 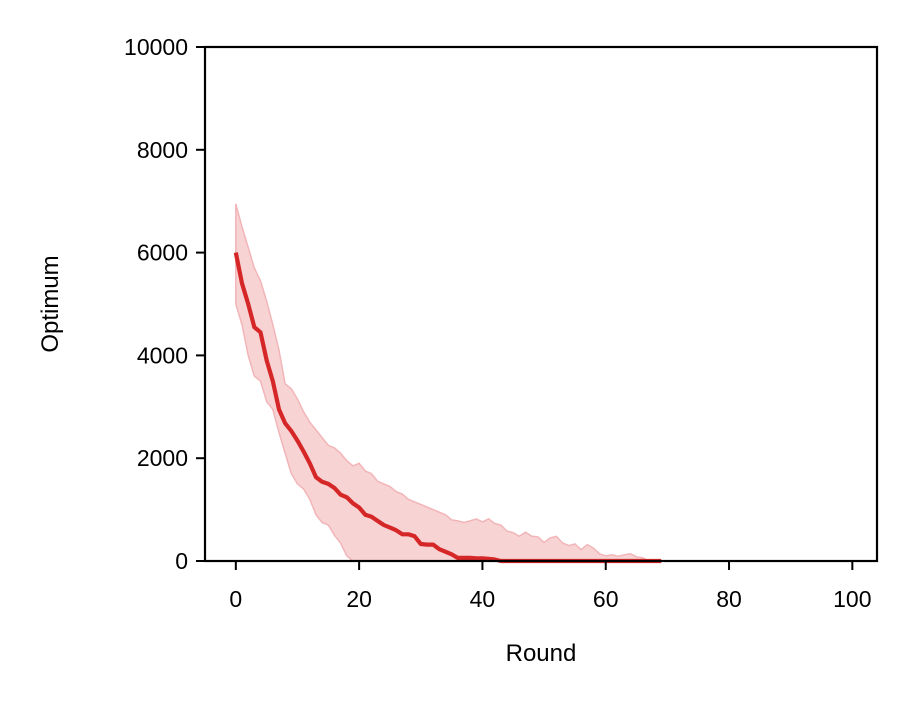 I want to click on x-tick-label: 40, so click(x=483, y=599).